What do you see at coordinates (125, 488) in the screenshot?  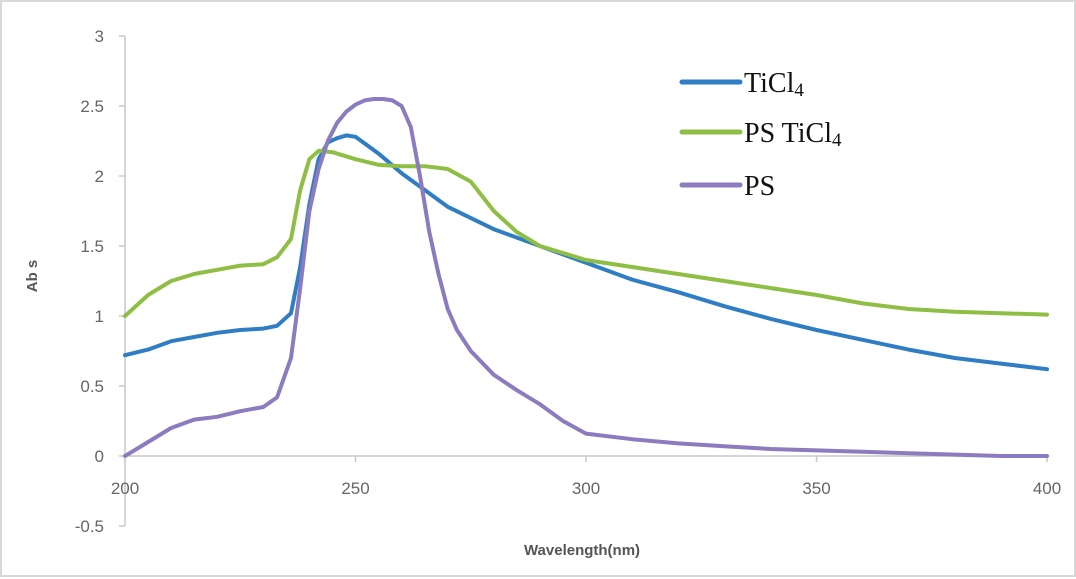 I see `x-tick-label: 200` at bounding box center [125, 488].